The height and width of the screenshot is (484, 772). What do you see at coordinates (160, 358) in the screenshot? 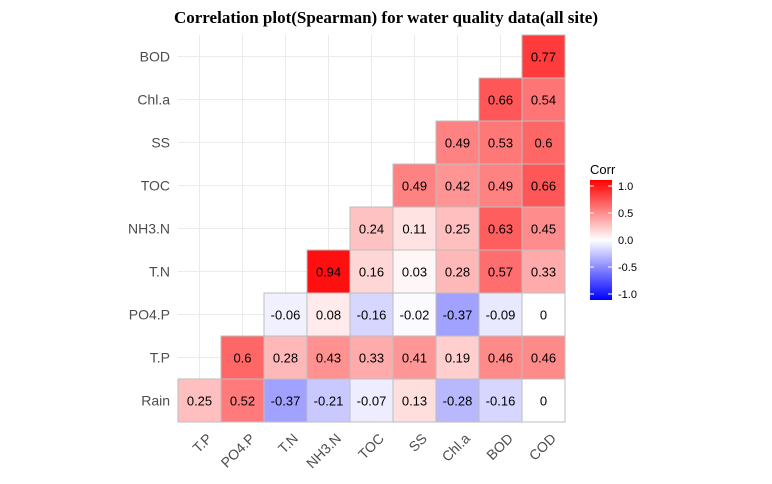
I see `y-tick-label: T.P` at bounding box center [160, 358].